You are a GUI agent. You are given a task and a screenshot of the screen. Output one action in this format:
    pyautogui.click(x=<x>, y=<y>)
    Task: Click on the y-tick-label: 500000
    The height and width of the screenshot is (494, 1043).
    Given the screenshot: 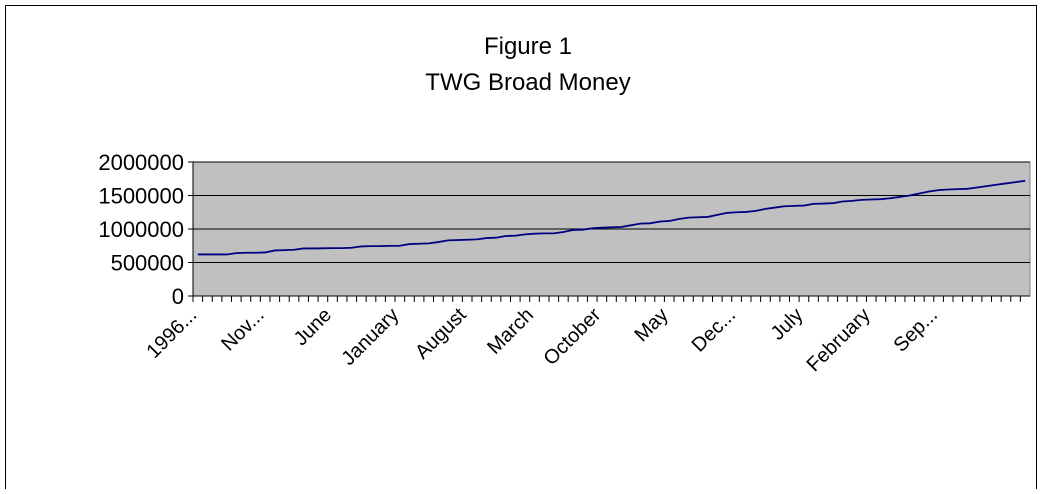 What is the action you would take?
    pyautogui.click(x=147, y=263)
    